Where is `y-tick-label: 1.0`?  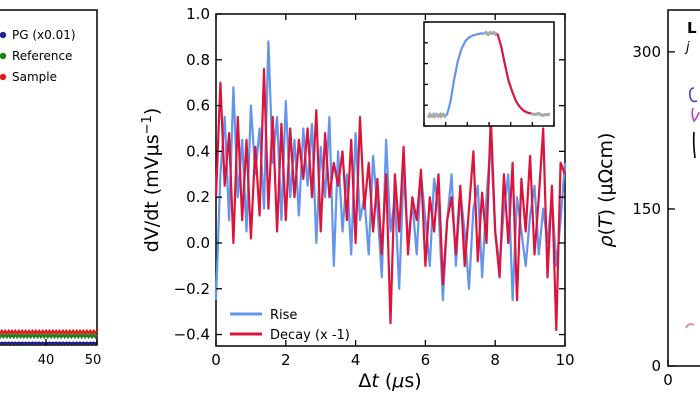 y-tick-label: 1.0 is located at coordinates (198, 14).